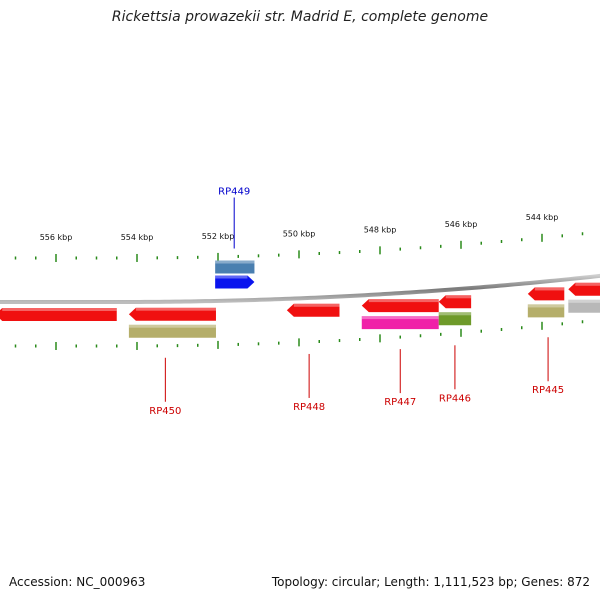 This screenshot has width=600, height=600. I want to click on tick-label: 546 kbp, so click(461, 224).